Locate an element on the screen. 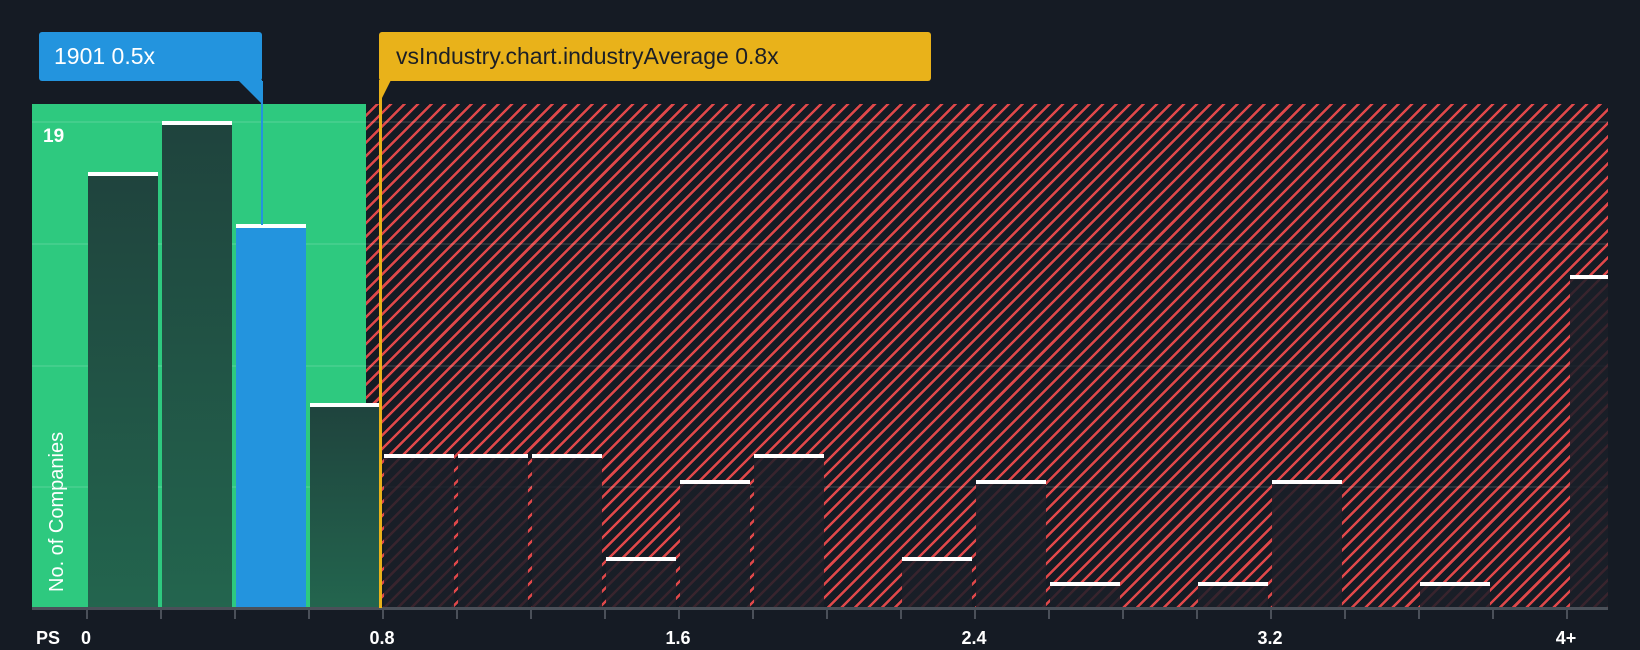 The image size is (1640, 650). industry-callout-pointer is located at coordinates (385, 92).